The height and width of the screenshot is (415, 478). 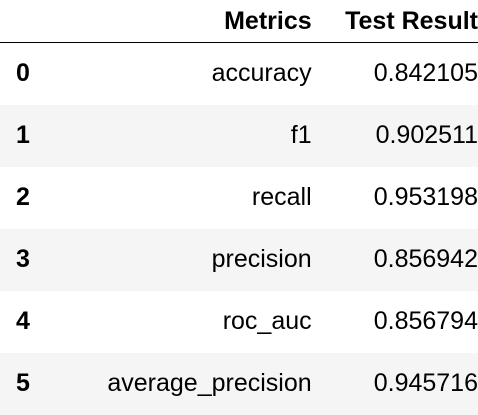 I want to click on column-header-metrics: Metrics, so click(x=268, y=20).